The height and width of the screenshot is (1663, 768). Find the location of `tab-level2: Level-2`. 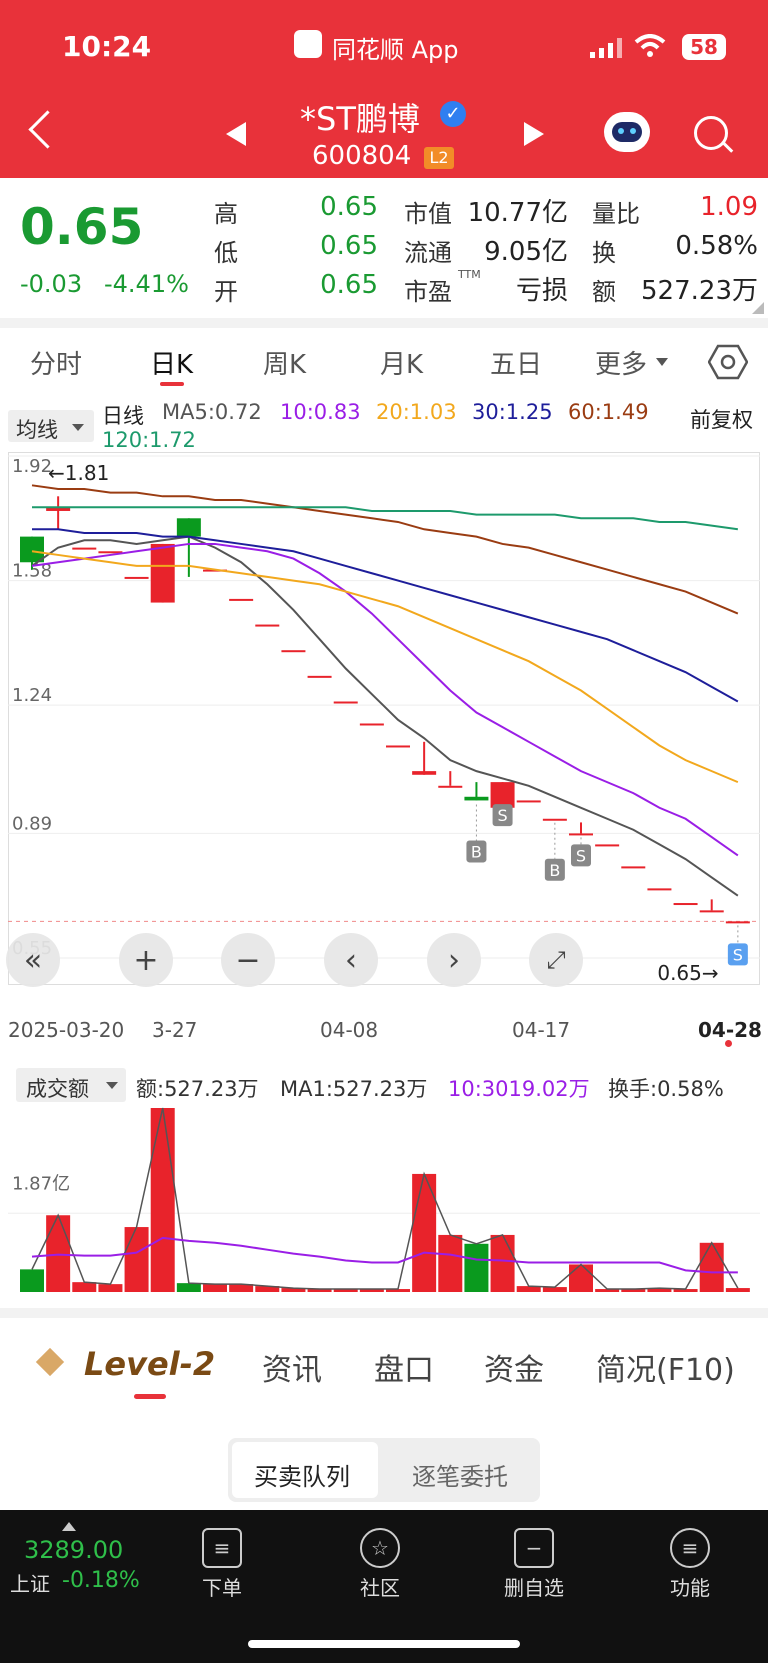

tab-level2: Level-2 is located at coordinates (150, 1364).